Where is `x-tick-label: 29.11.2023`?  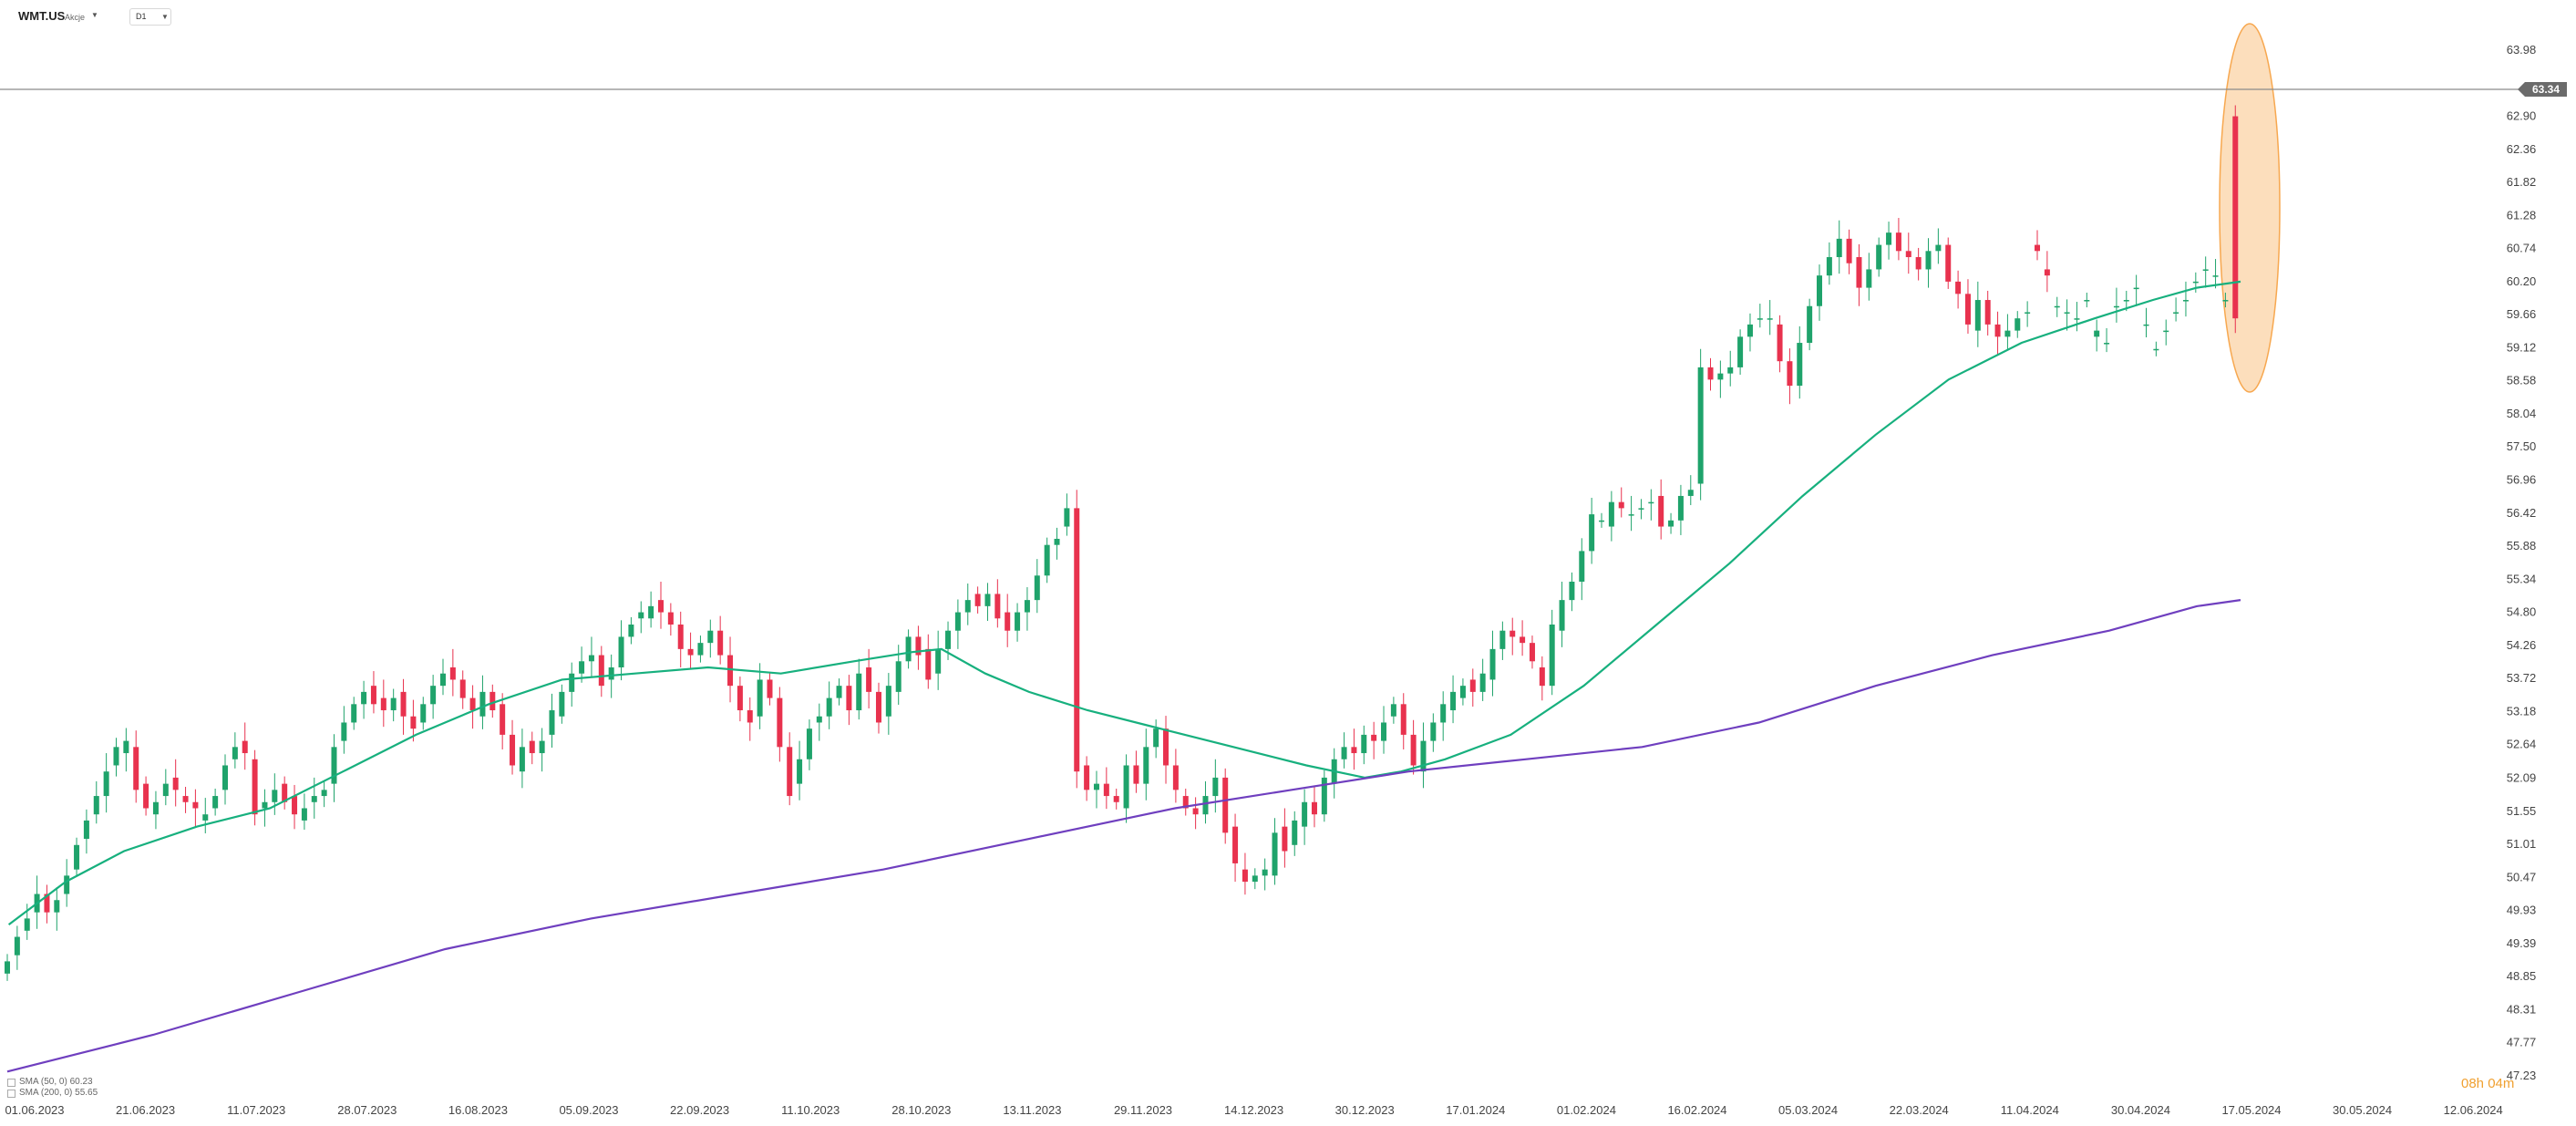
x-tick-label: 29.11.2023 is located at coordinates (1143, 1110).